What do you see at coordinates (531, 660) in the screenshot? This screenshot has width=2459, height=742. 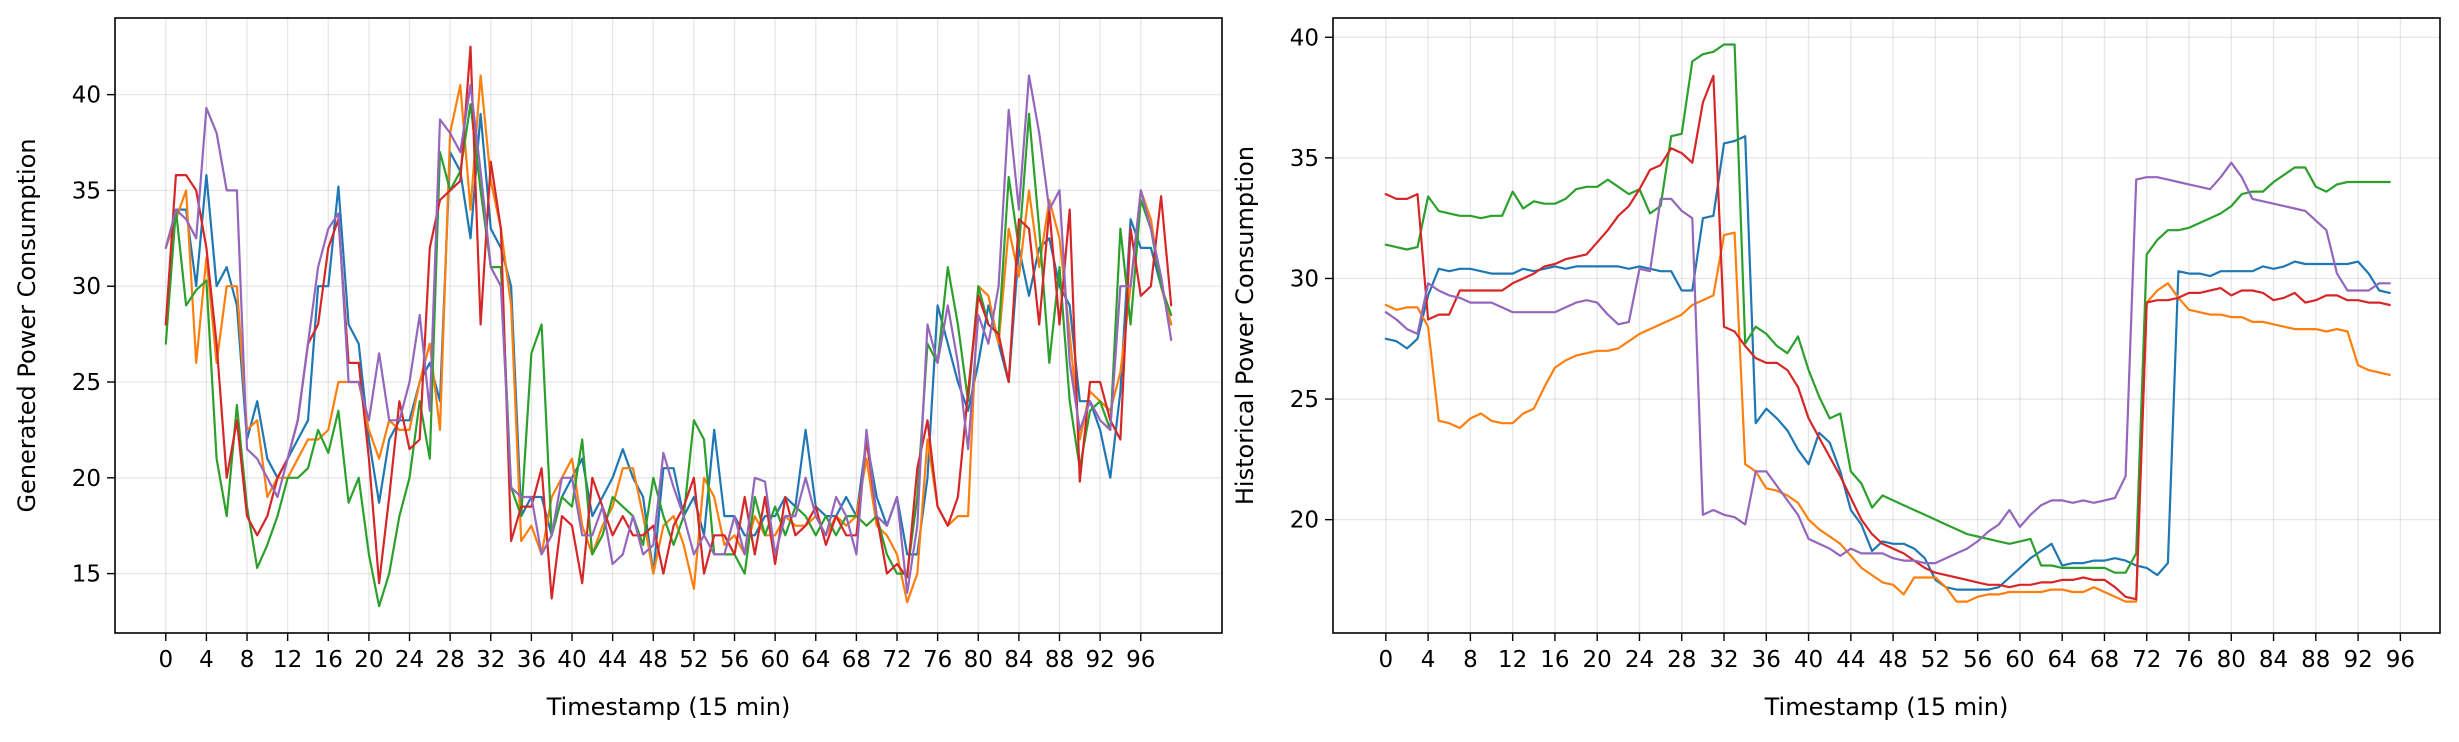 I see `left-x-tick-label: 36` at bounding box center [531, 660].